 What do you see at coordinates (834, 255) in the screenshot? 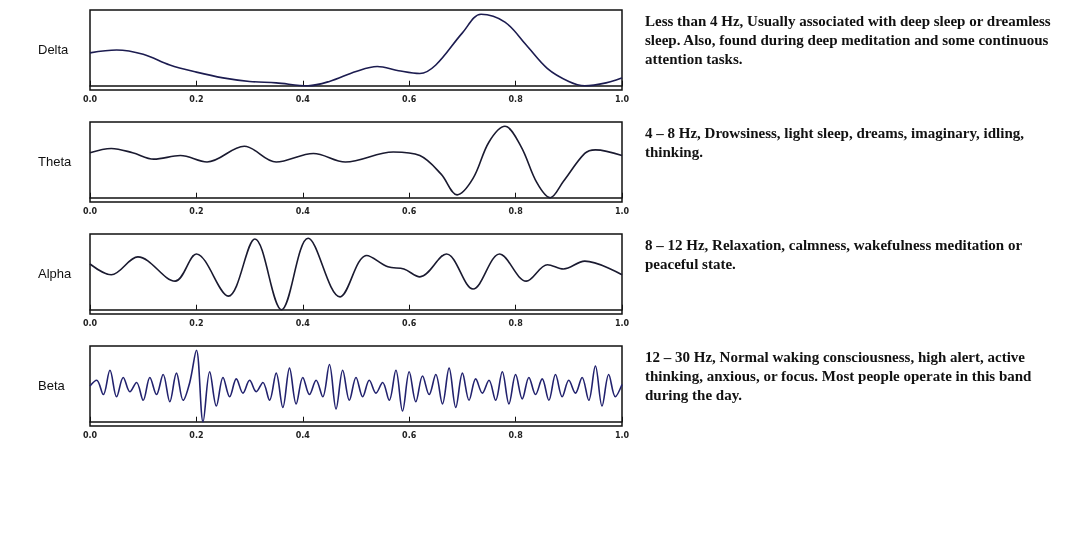
I see `text: 8 – 12 Hz, Relaxation, calmness, wakefulness meditation or peaceful state.` at bounding box center [834, 255].